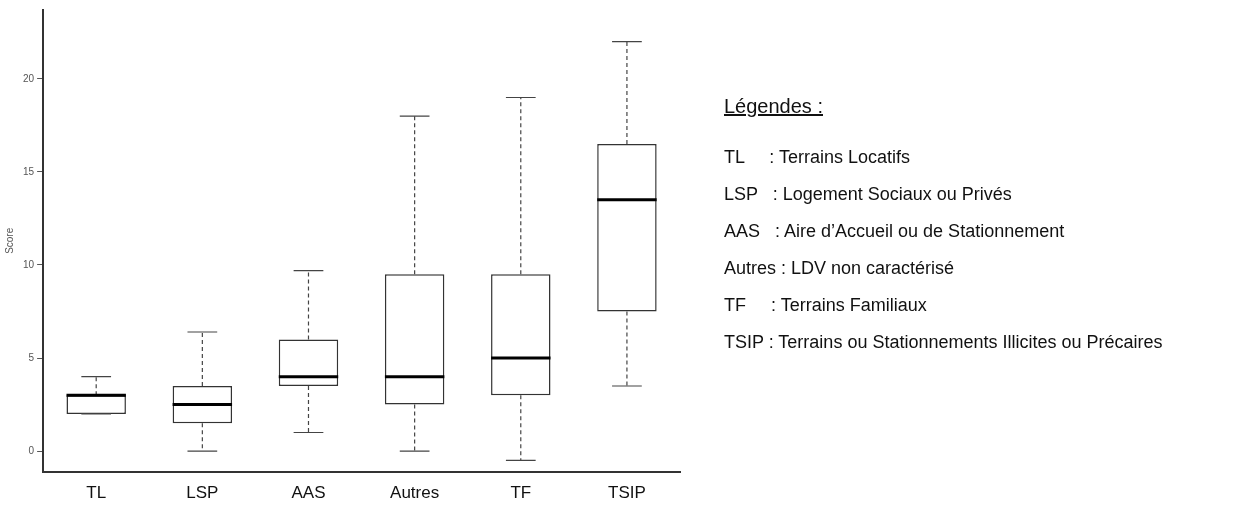 This screenshot has width=1245, height=516. Describe the element at coordinates (415, 493) in the screenshot. I see `x-tick-label: Autres` at that location.